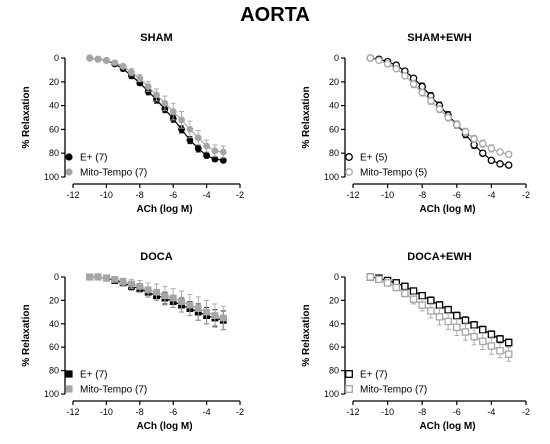  What do you see at coordinates (54, 324) in the screenshot?
I see `y-tick-label: 40` at bounding box center [54, 324].